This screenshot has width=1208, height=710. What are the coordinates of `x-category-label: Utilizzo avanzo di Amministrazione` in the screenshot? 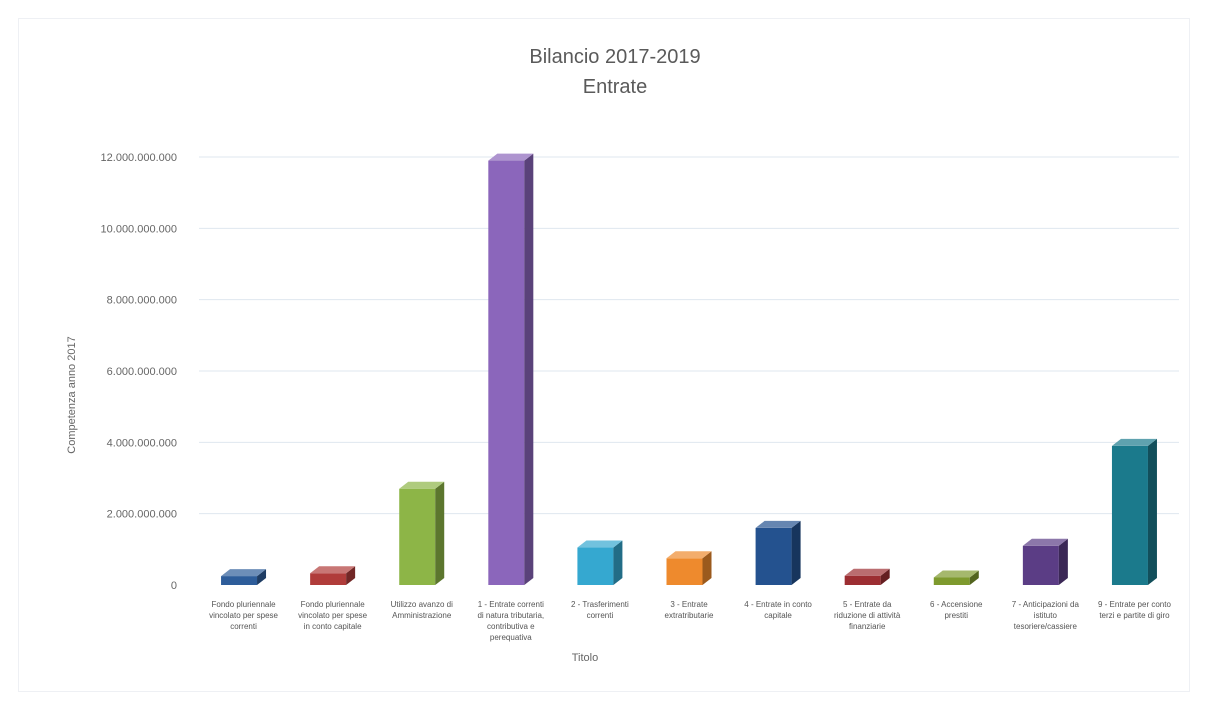 It's located at (422, 610).